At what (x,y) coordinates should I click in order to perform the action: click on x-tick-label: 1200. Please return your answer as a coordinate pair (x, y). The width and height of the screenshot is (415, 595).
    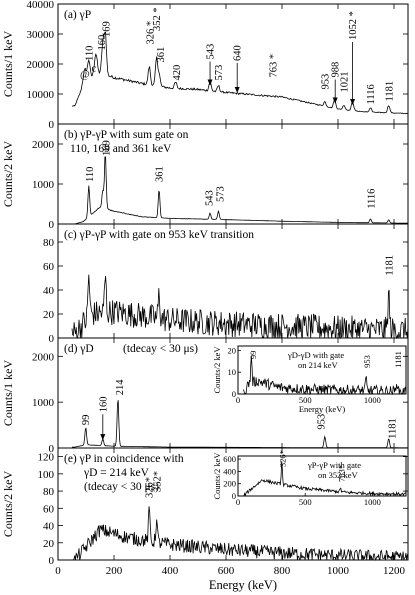
    Looking at the image, I should click on (394, 571).